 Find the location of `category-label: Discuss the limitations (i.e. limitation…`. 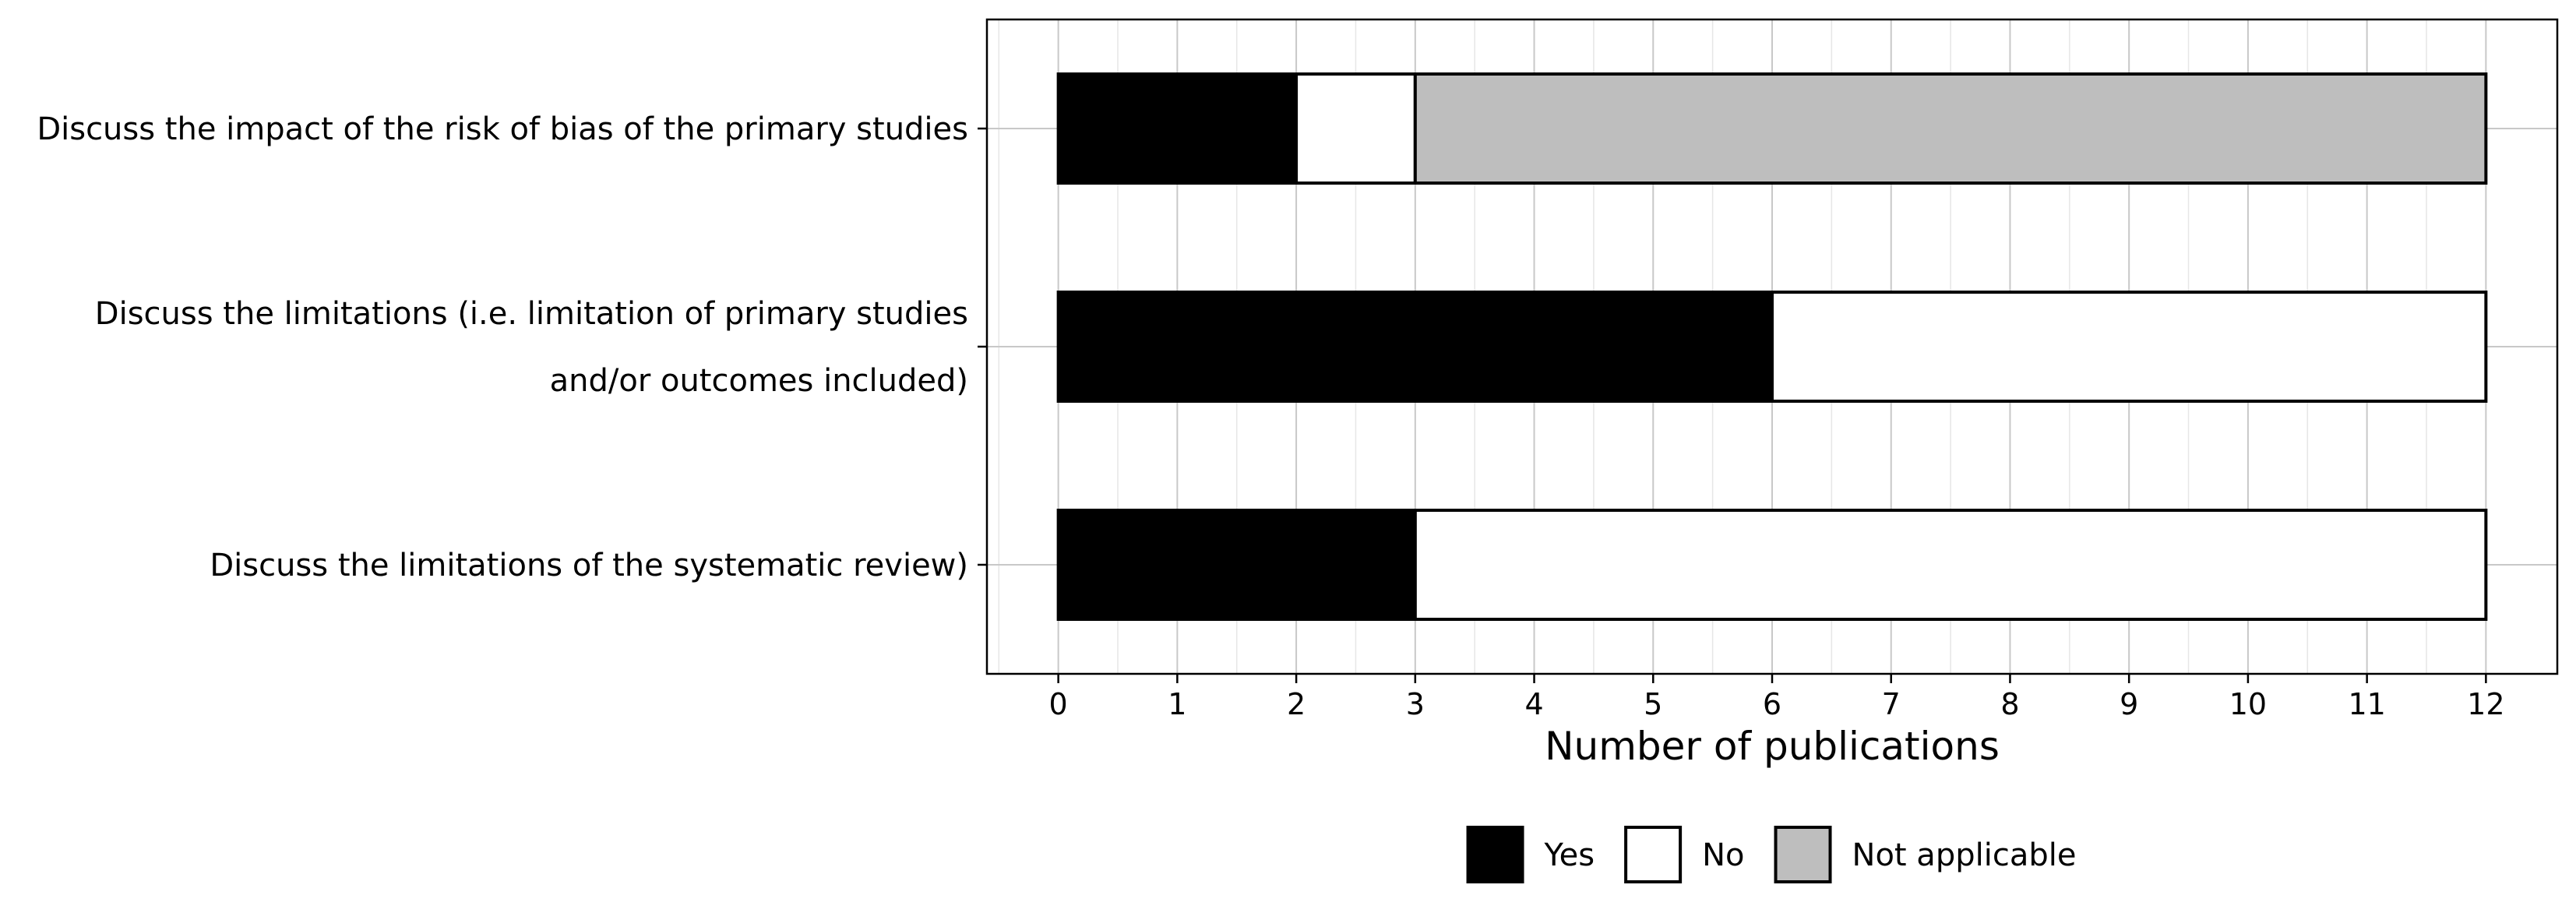

category-label: Discuss the limitations (i.e. limitation… is located at coordinates (531, 314).